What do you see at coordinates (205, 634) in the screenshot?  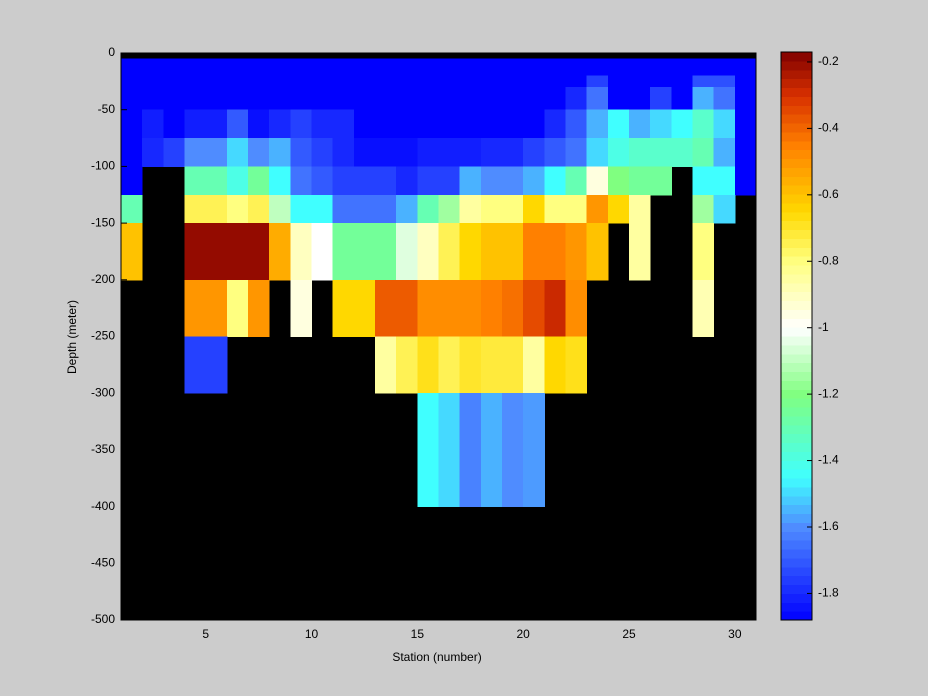 I see `x-tick-label: 5` at bounding box center [205, 634].